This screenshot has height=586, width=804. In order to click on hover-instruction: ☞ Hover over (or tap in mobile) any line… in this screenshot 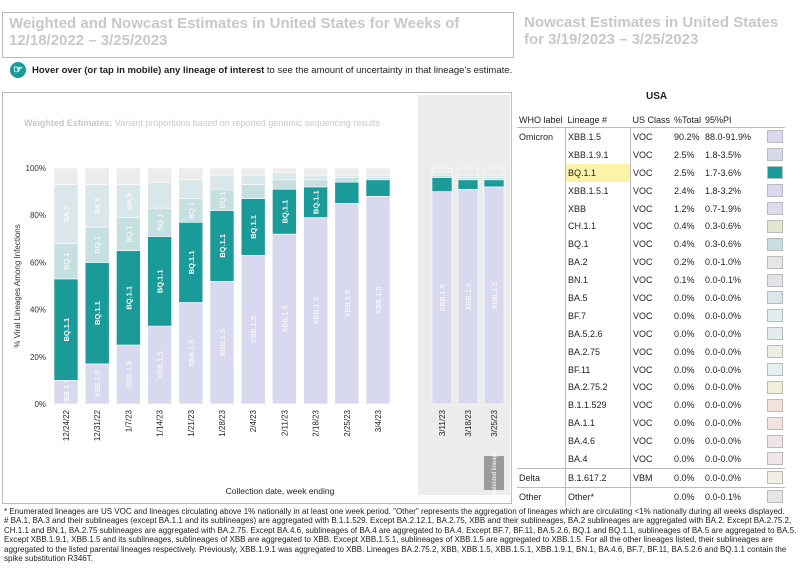, I will do `click(261, 70)`.